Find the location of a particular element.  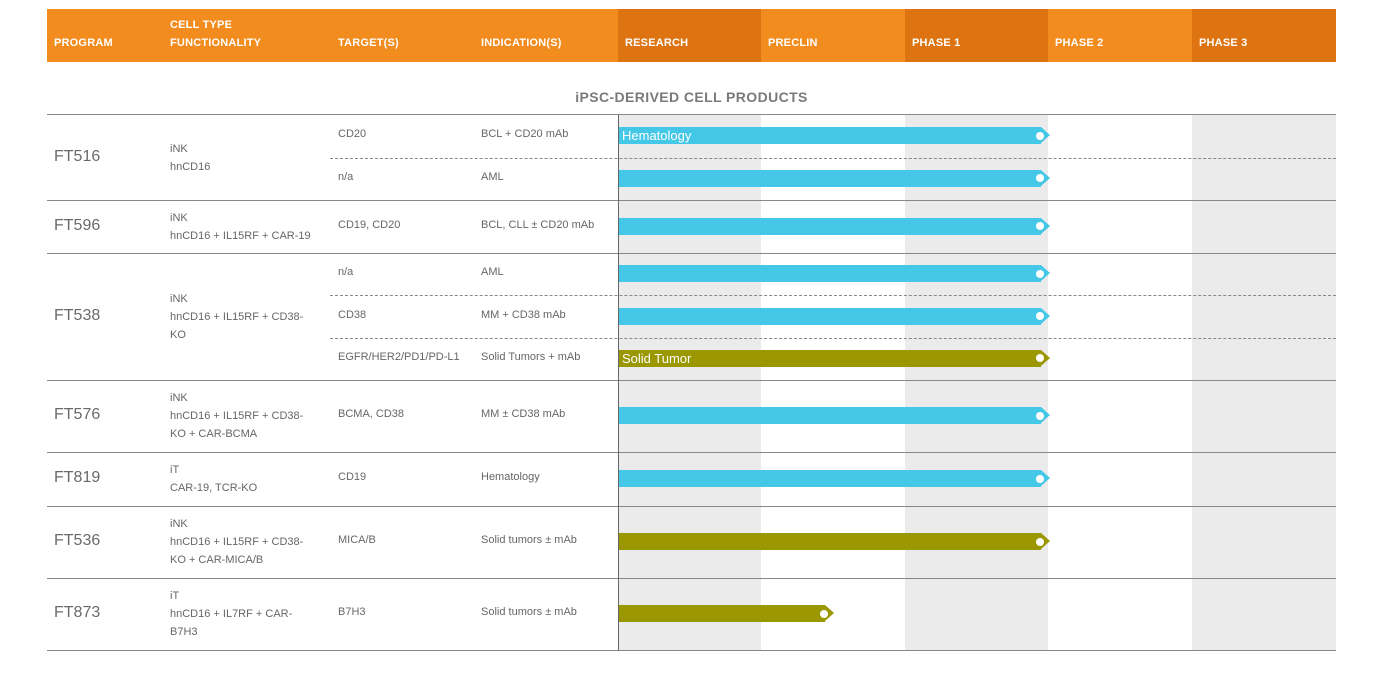

bar-label: Solid Tumor is located at coordinates (657, 358).